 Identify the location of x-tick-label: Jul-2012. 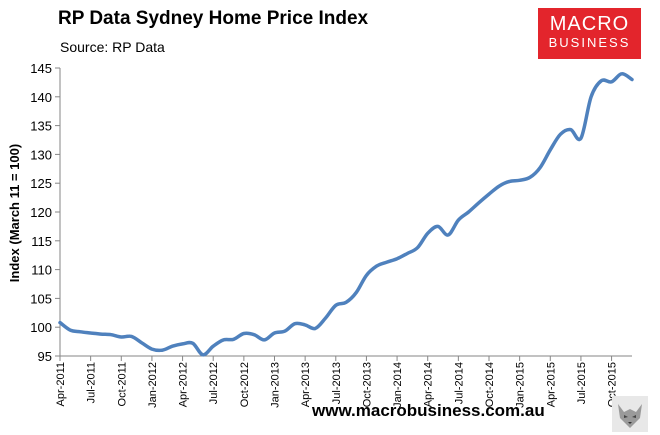
(214, 383).